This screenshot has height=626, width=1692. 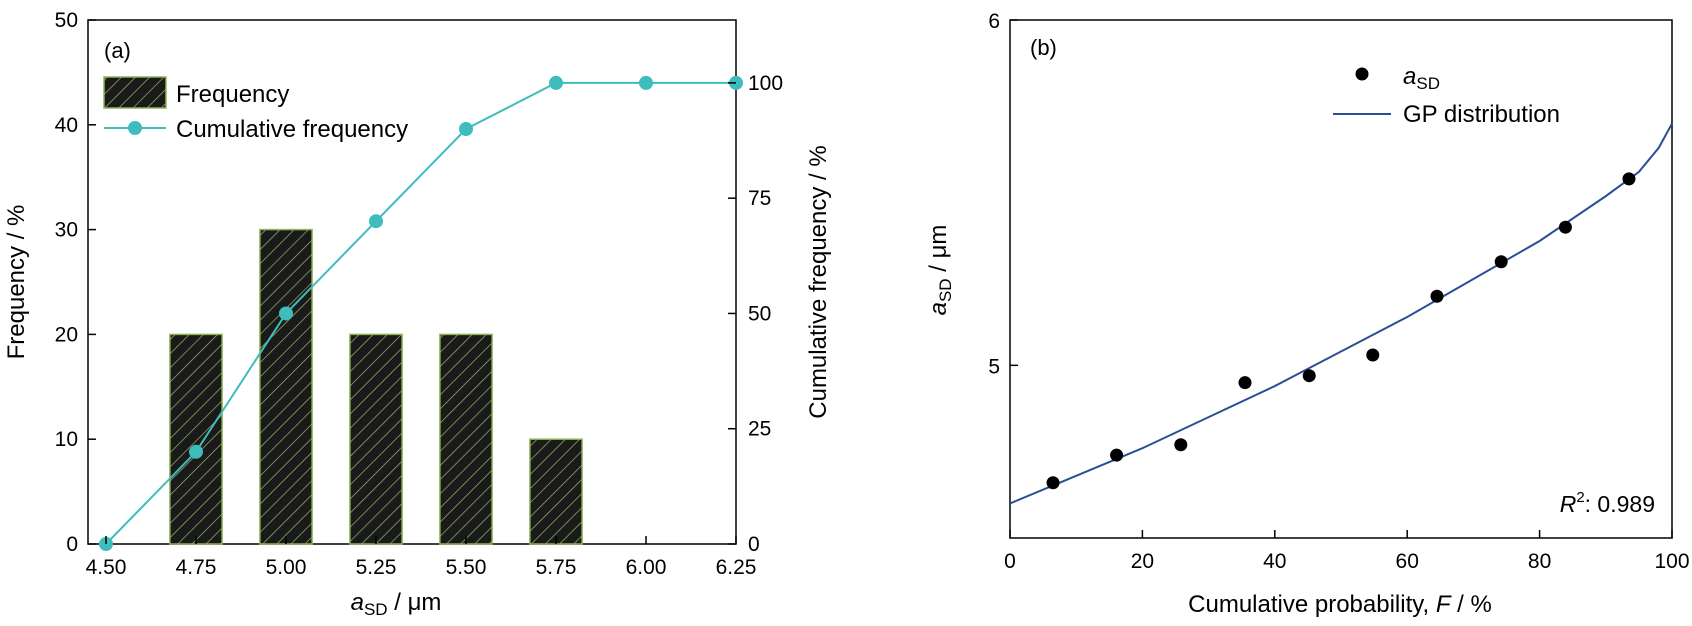 I want to click on b-x-tick-label-4: 80, so click(x=1539, y=561).